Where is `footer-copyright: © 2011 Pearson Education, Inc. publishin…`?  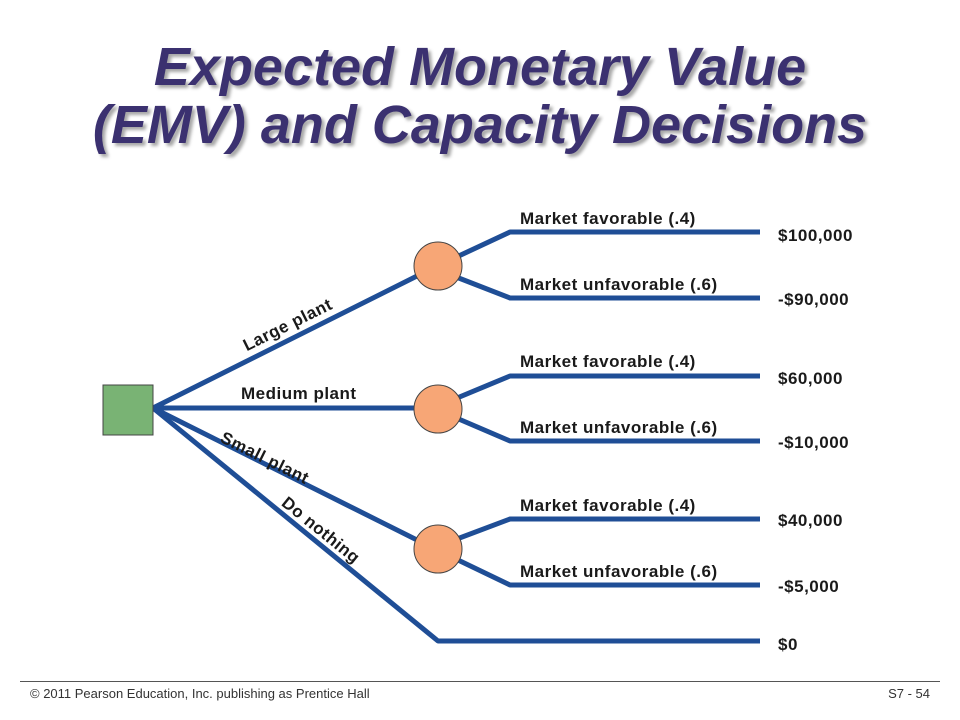 footer-copyright: © 2011 Pearson Education, Inc. publishin… is located at coordinates (200, 693).